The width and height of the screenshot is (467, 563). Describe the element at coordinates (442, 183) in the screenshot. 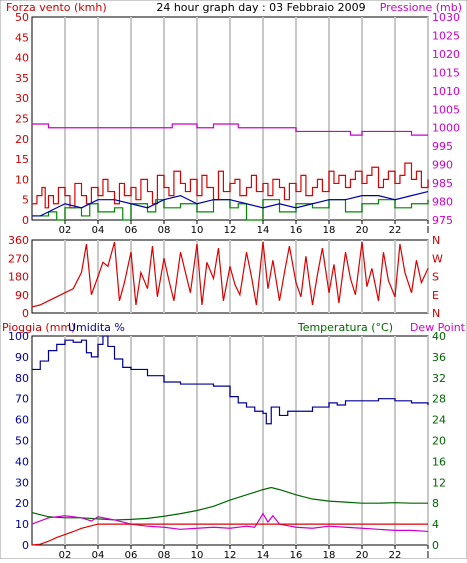

I see `pressure-tick-label: 985` at that location.